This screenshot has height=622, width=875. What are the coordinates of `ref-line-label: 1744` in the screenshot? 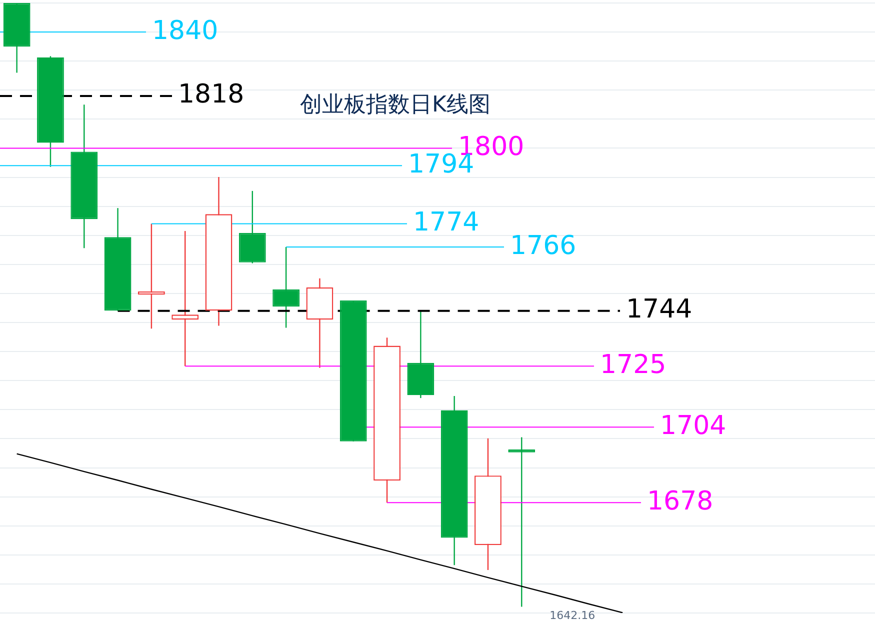 It's located at (659, 309).